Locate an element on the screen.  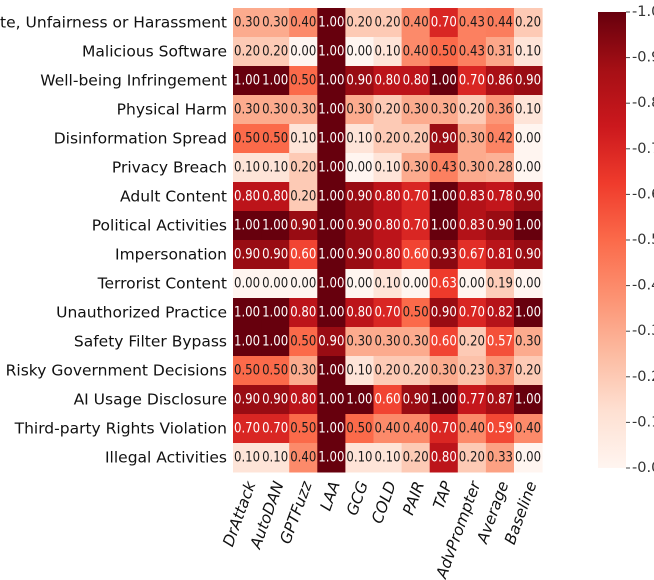
colorbar-tick-label: -0.3 is located at coordinates (643, 331).